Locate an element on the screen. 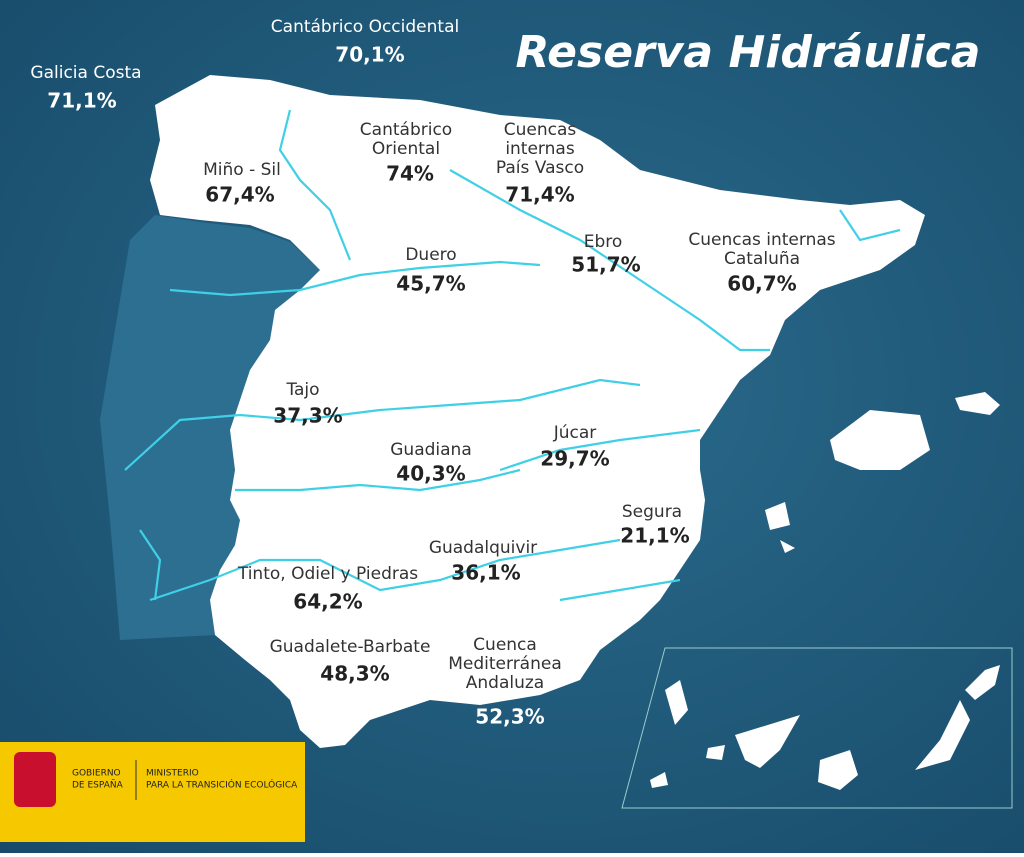 This screenshot has height=857, width=1024. title: Reserva Hidráulica is located at coordinates (747, 52).